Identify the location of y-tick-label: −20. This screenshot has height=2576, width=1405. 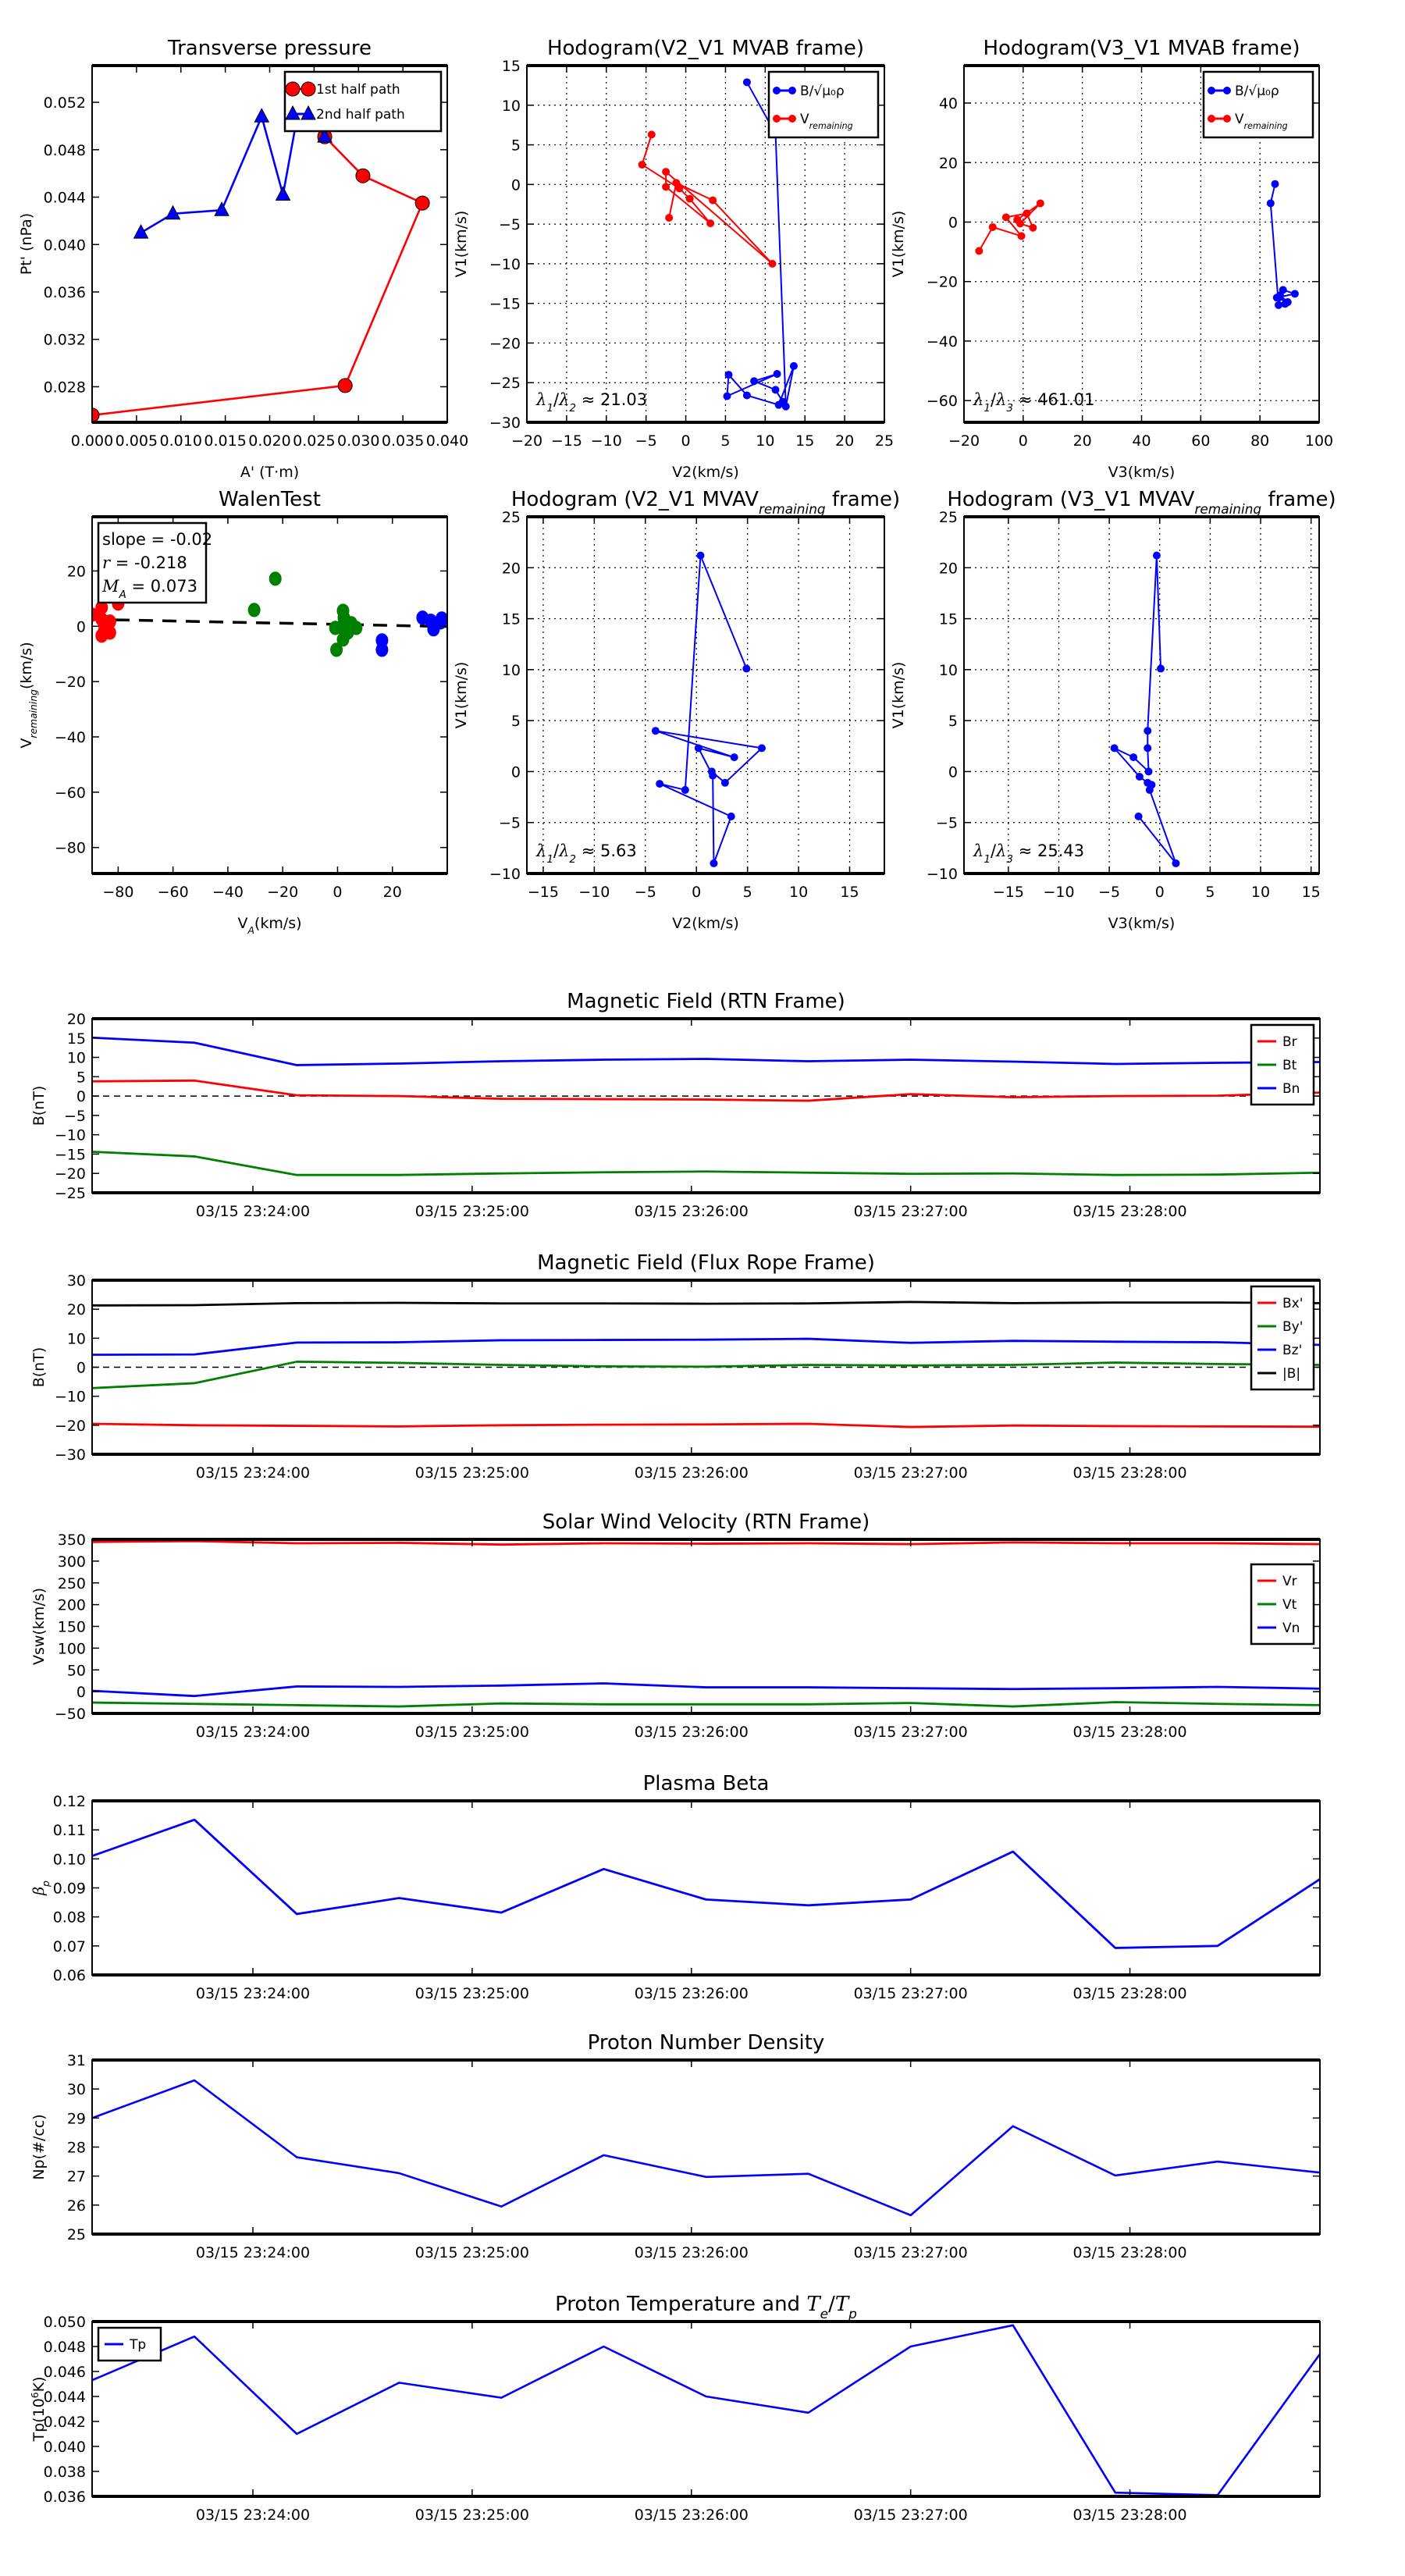
(505, 343).